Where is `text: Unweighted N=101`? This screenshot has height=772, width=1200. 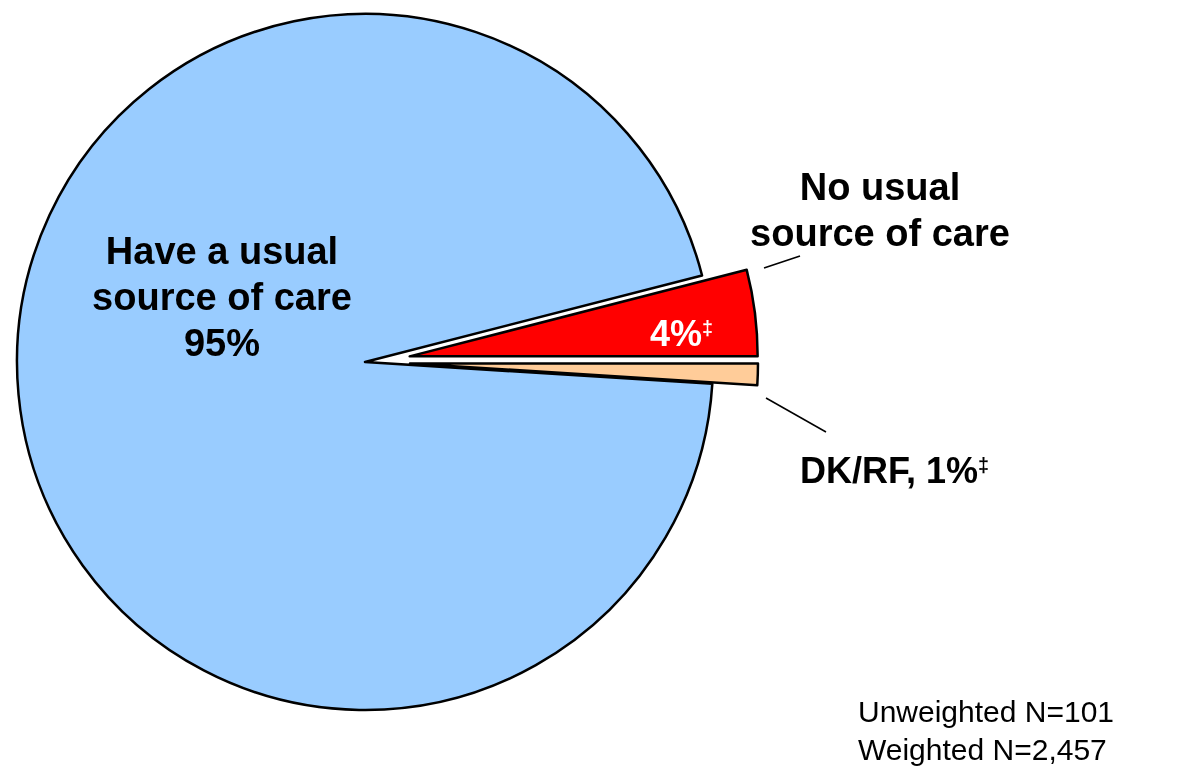 text: Unweighted N=101 is located at coordinates (986, 711).